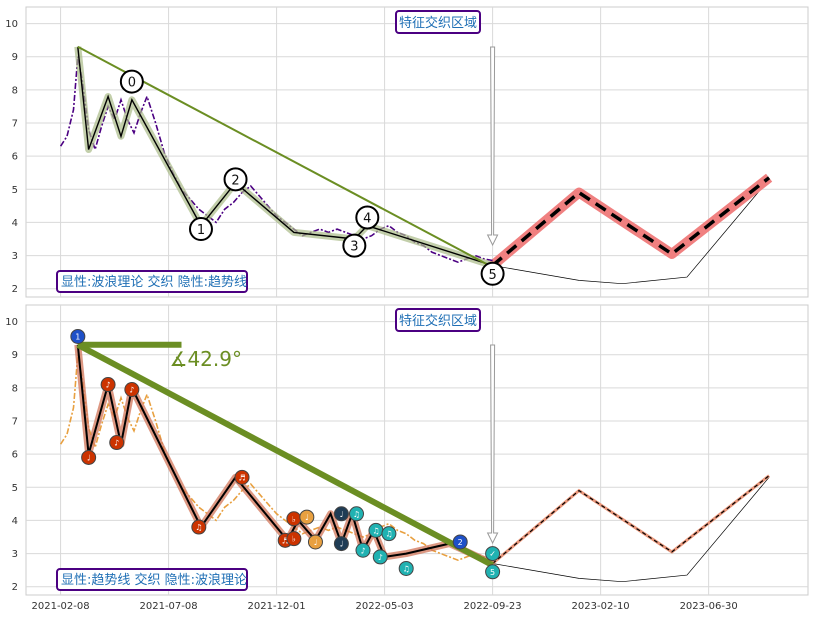 Image resolution: width=813 pixels, height=634 pixels. Describe the element at coordinates (206, 359) in the screenshot. I see `angle-label: ∡42.9°` at that location.